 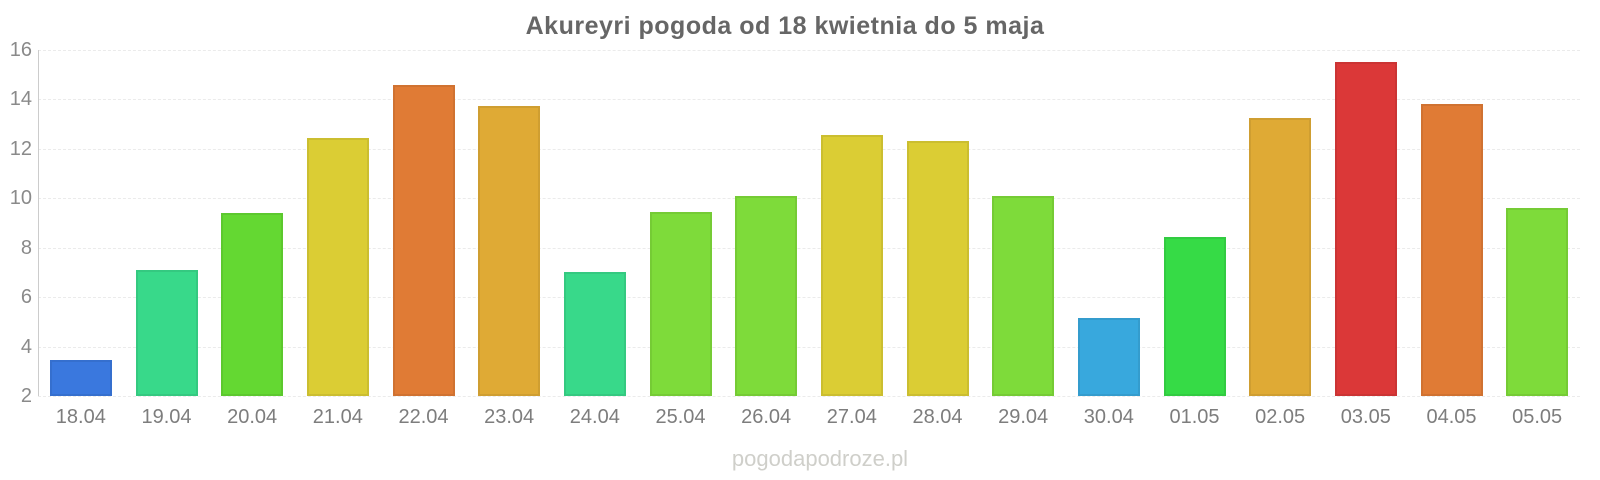 I want to click on watermark: pogodapodroze.pl, so click(x=820, y=458).